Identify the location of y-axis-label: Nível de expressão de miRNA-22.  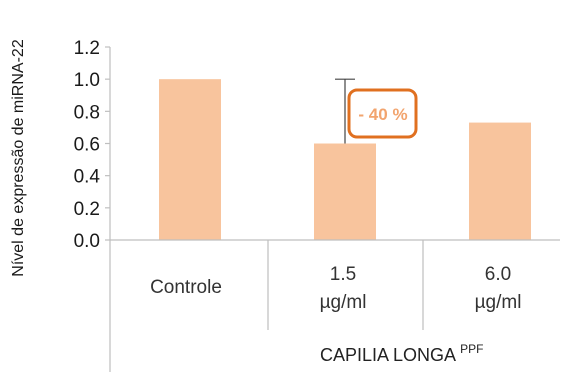
(18, 158).